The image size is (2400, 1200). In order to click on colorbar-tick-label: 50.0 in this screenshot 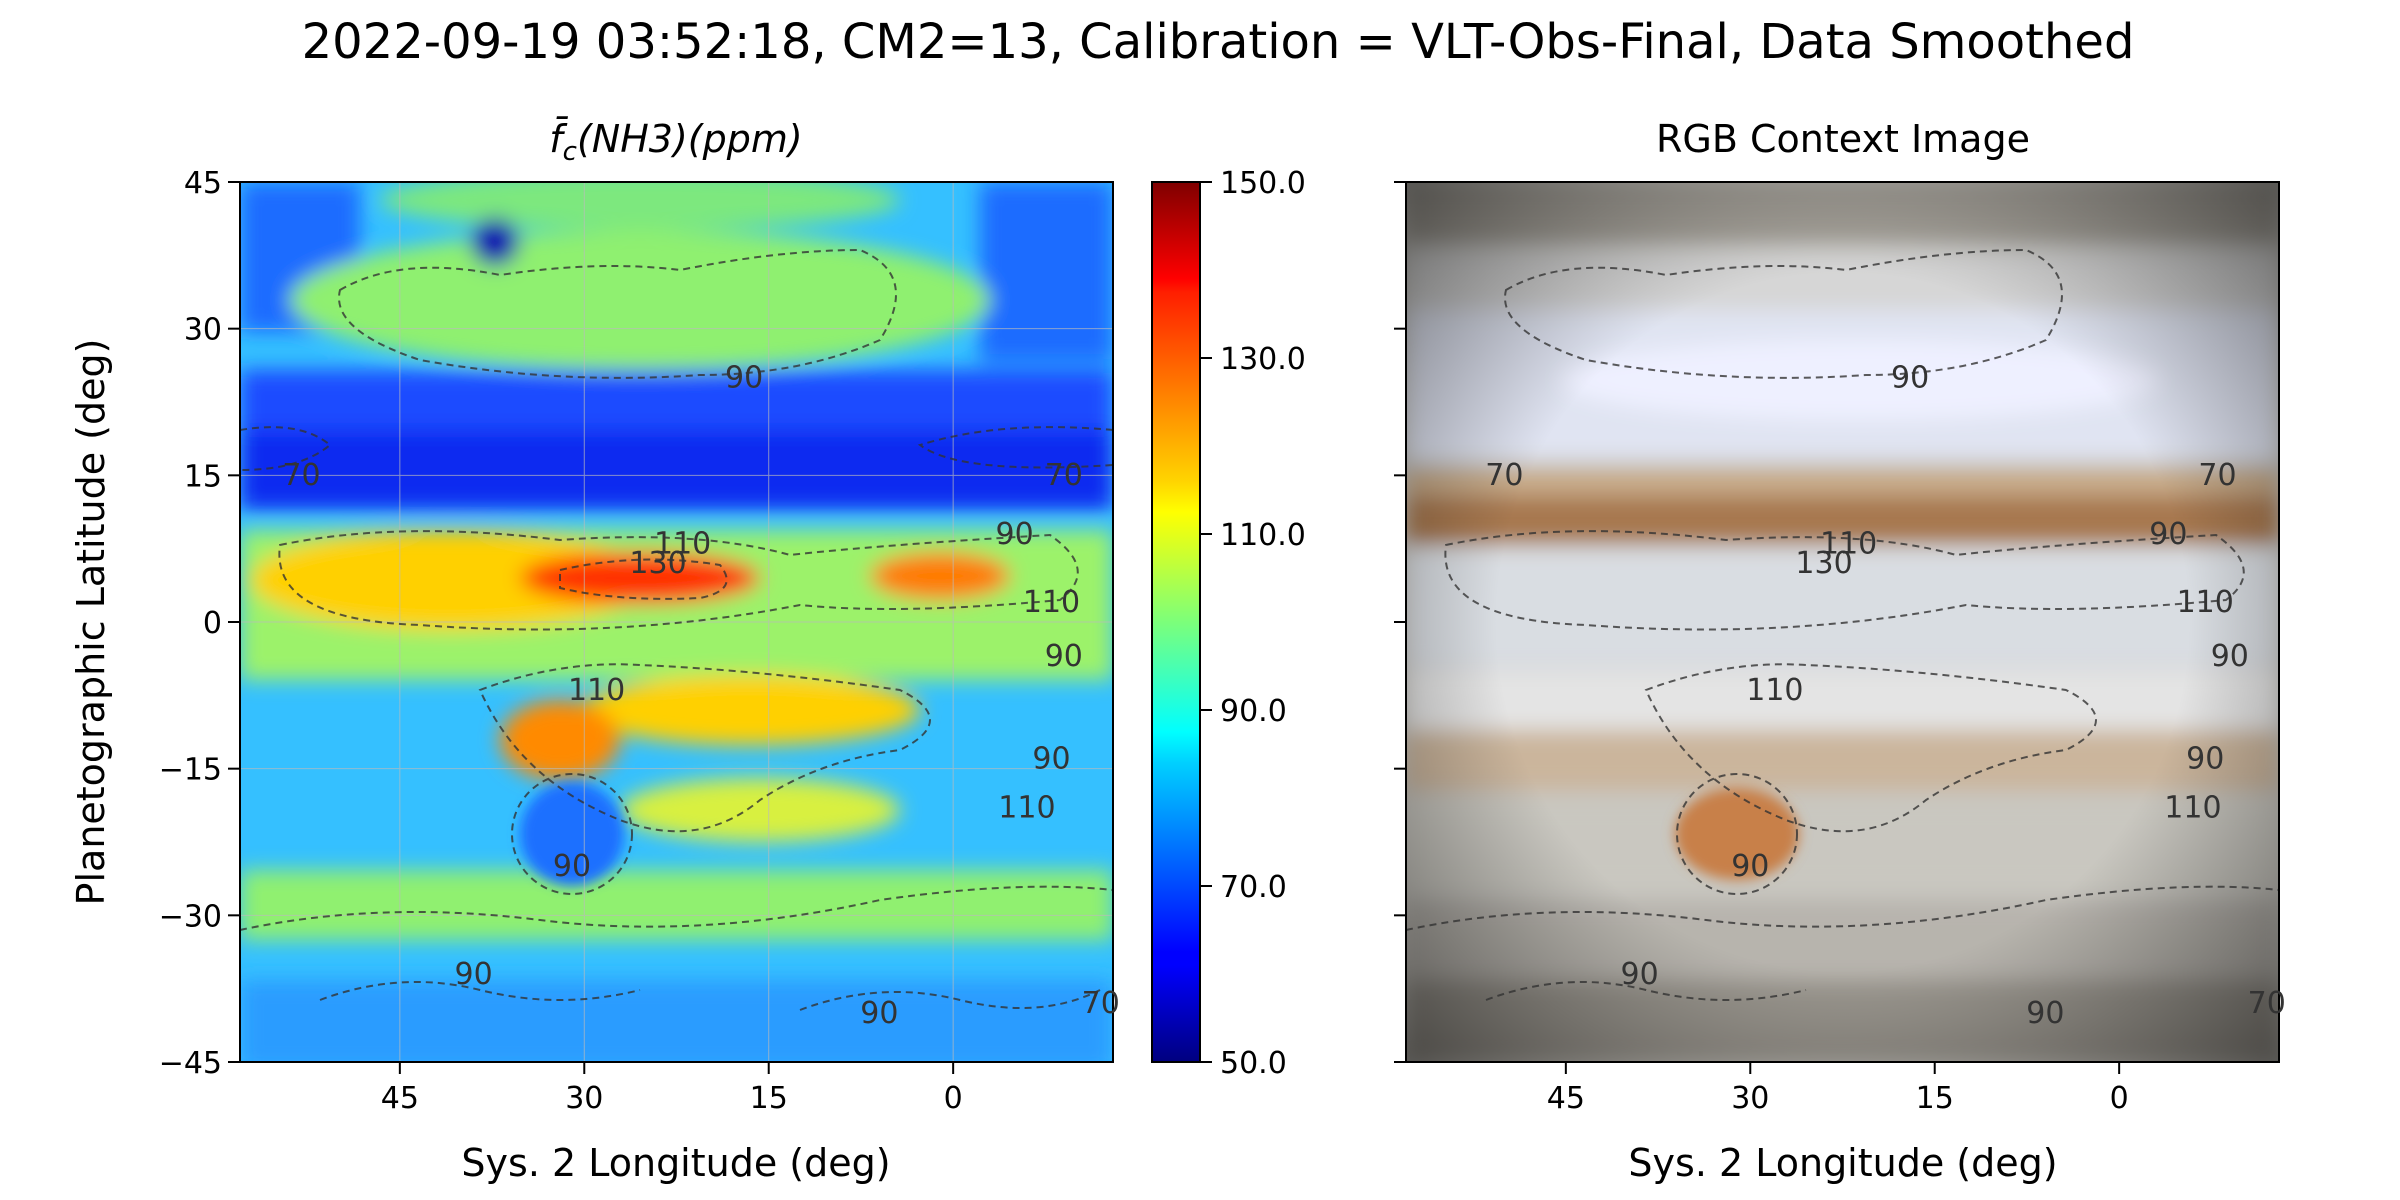, I will do `click(1253, 1063)`.